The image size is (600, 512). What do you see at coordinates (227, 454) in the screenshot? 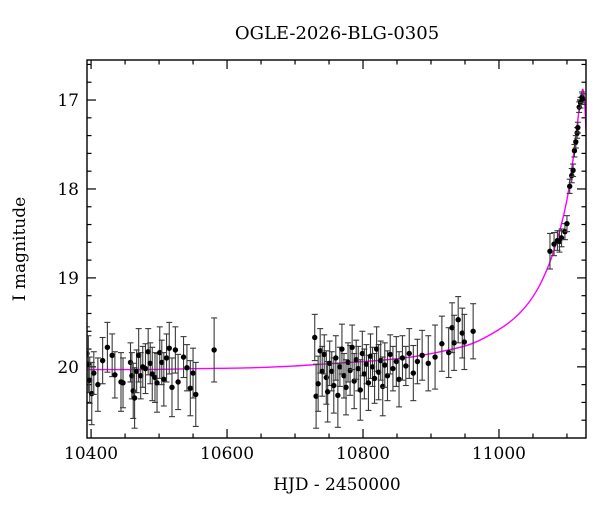
I see `x-tick-label: 10600` at bounding box center [227, 454].